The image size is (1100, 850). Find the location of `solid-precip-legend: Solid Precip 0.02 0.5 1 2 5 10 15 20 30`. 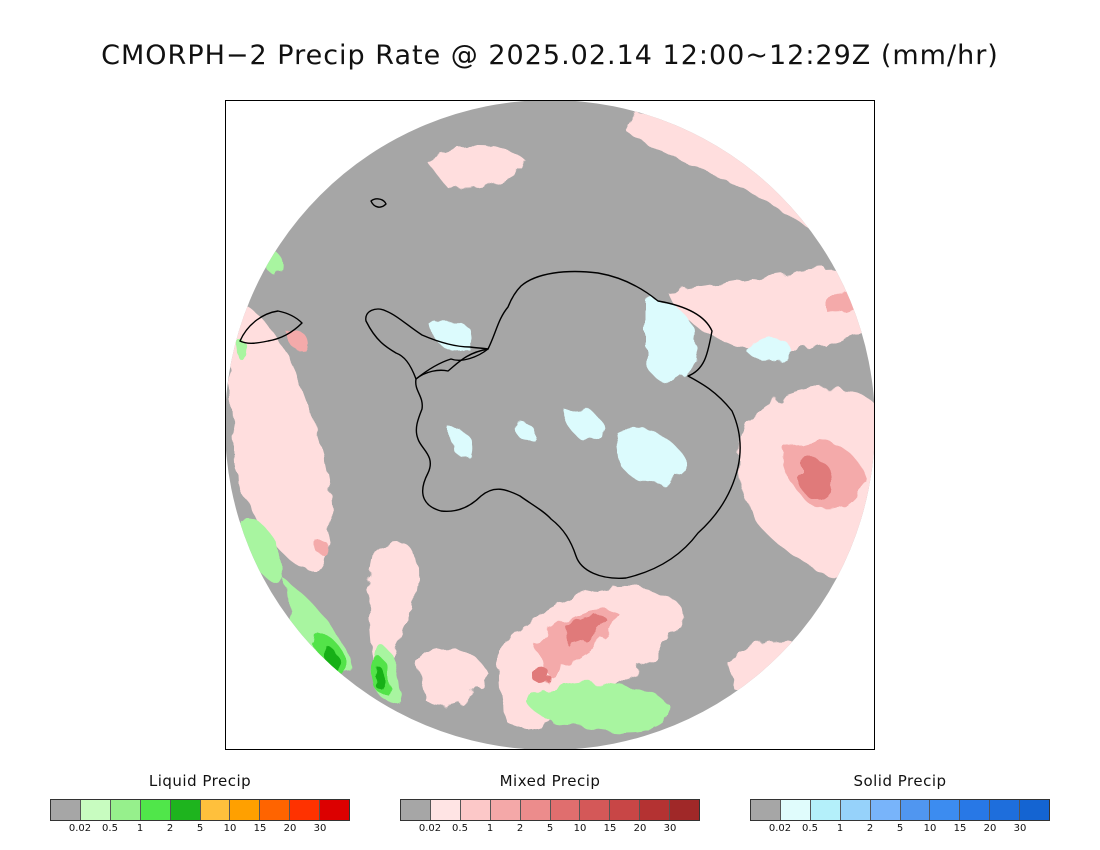

solid-precip-legend: Solid Precip 0.02 0.5 1 2 5 10 15 20 30 is located at coordinates (900, 804).